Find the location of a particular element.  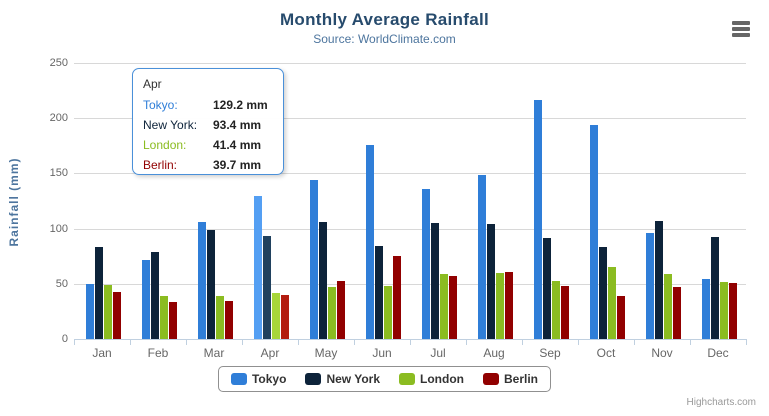

tooltip-row: London: 41.4 mm is located at coordinates (205, 145).